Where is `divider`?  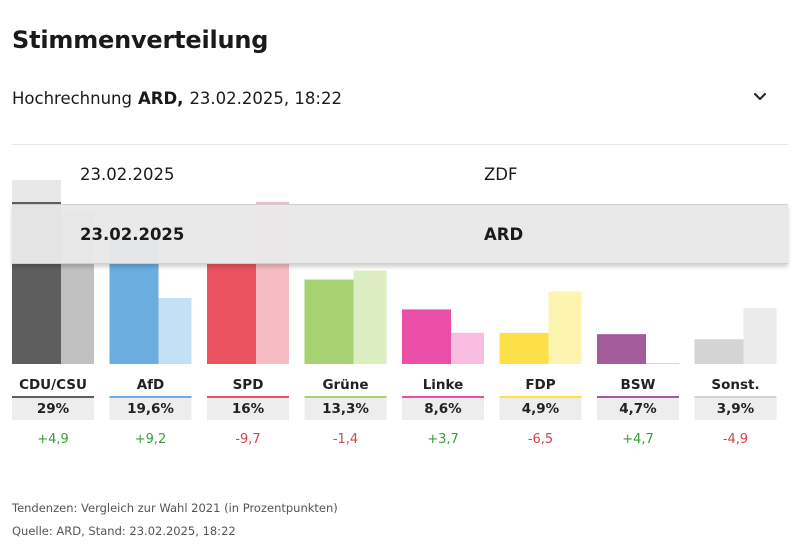 divider is located at coordinates (400, 144).